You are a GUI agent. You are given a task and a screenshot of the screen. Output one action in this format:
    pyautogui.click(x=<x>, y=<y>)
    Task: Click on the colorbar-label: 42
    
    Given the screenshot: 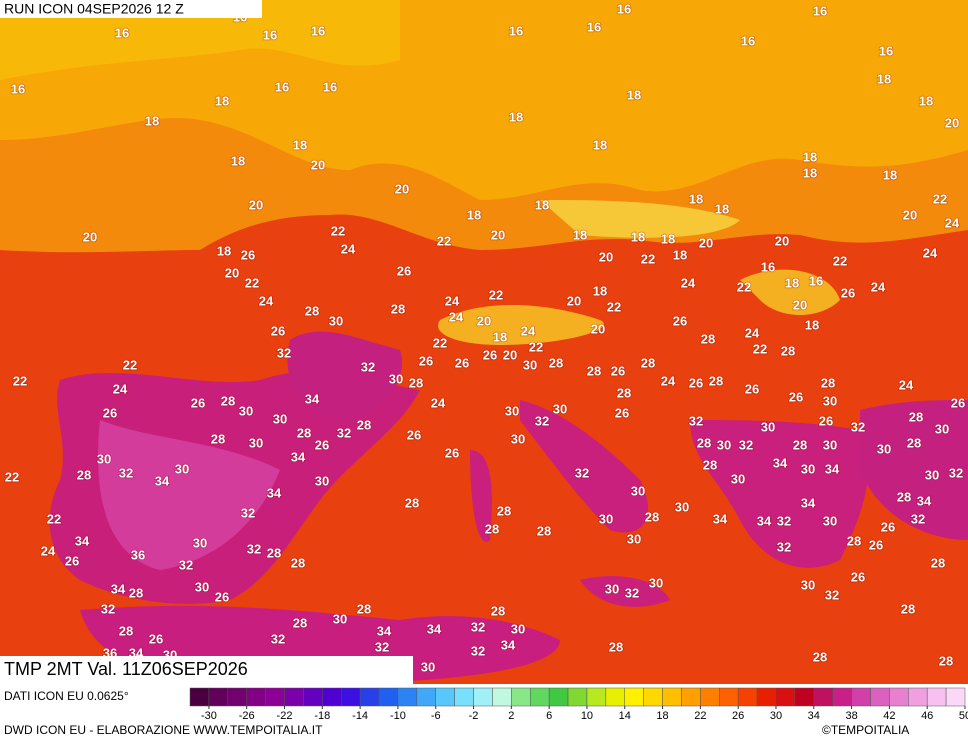 What is the action you would take?
    pyautogui.click(x=889, y=716)
    